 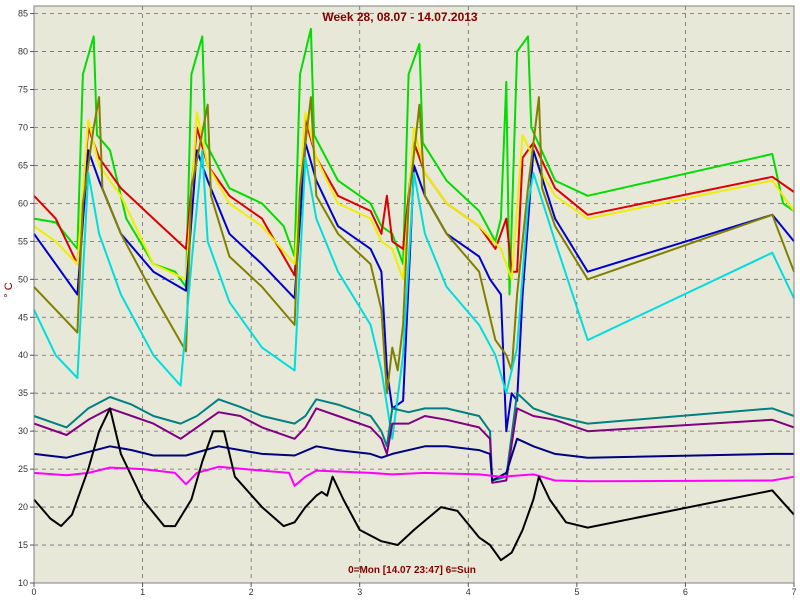 I want to click on y-tick-label: 35, so click(x=23, y=393).